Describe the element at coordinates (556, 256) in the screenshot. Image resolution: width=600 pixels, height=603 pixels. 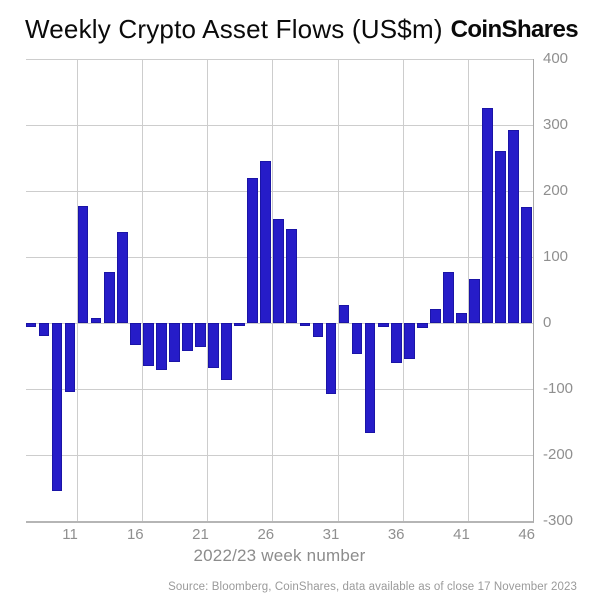
I see `y-tick-label-100: 100` at that location.